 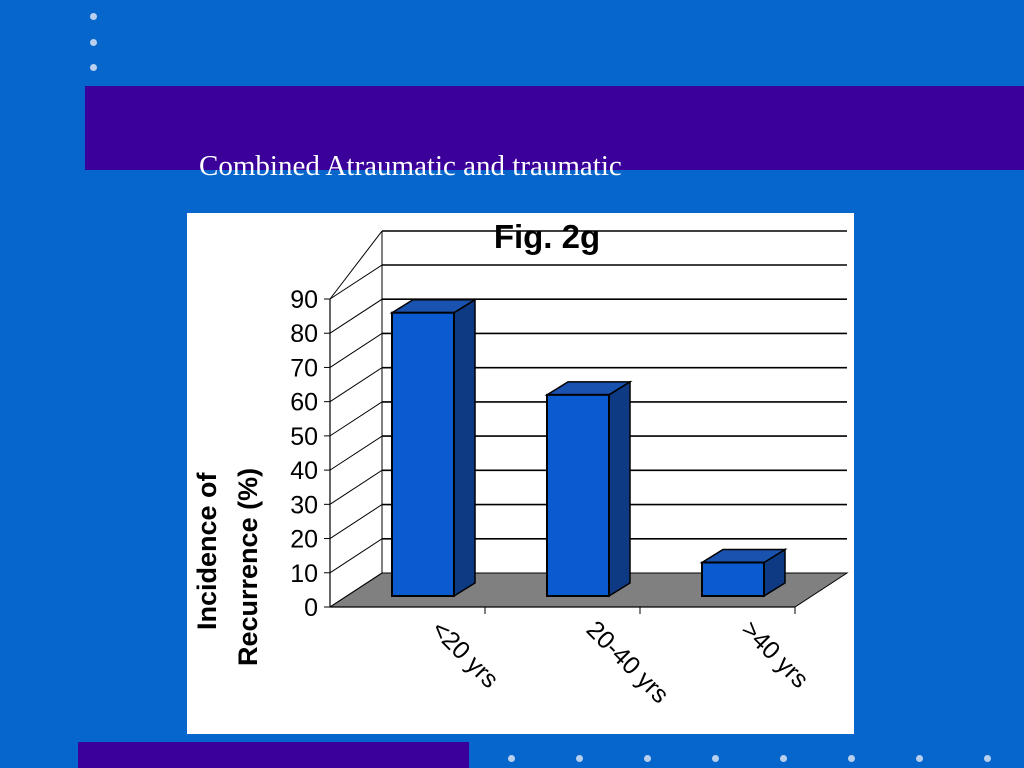 What do you see at coordinates (304, 437) in the screenshot?
I see `y-tick-label: 50` at bounding box center [304, 437].